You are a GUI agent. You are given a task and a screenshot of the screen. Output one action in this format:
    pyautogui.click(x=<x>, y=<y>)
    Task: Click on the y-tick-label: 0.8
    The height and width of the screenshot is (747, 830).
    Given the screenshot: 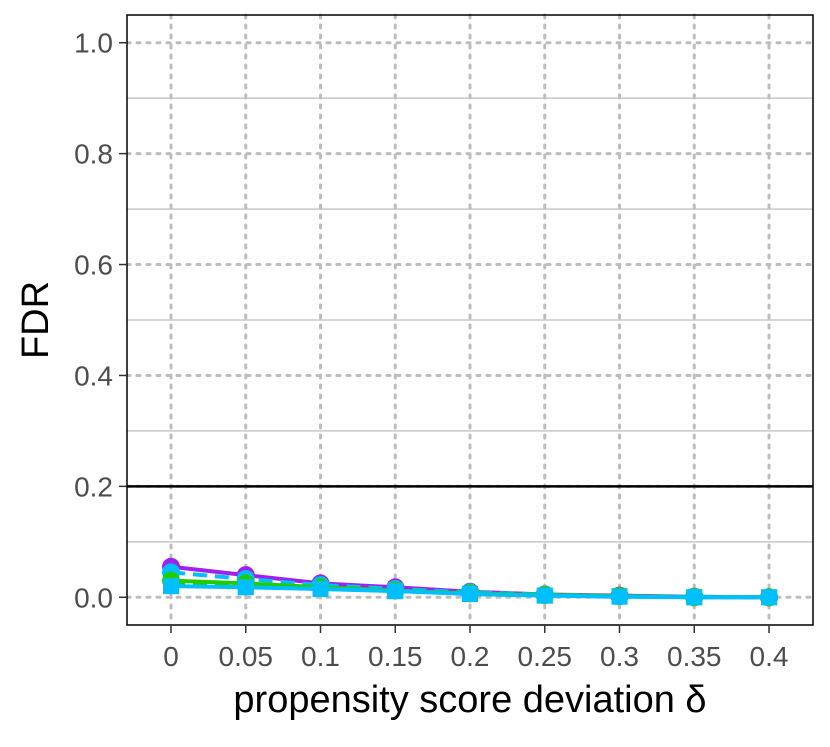 What is the action you would take?
    pyautogui.click(x=93, y=154)
    